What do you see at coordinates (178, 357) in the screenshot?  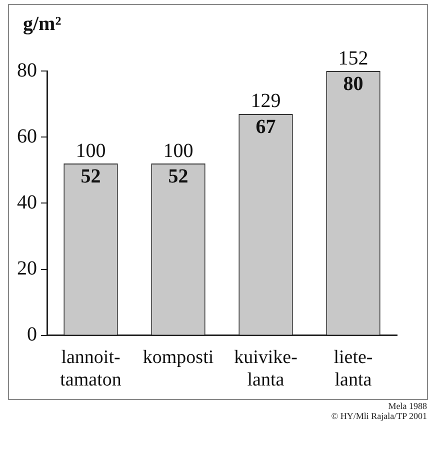 I see `x-tick-label: komposti` at bounding box center [178, 357].